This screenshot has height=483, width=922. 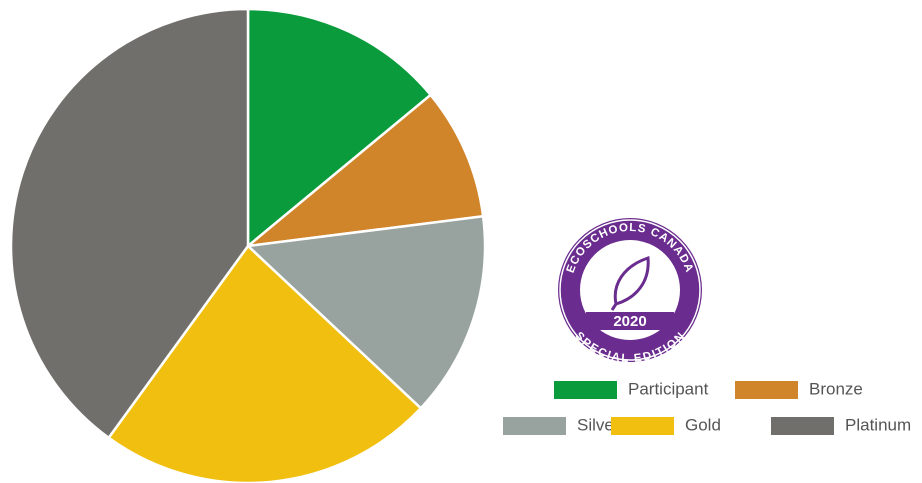 I want to click on logo-edge, so click(x=630, y=290).